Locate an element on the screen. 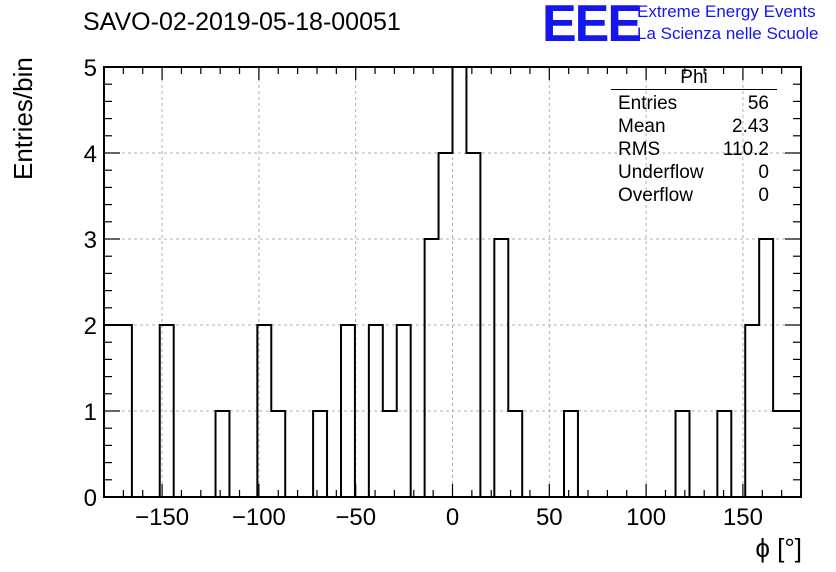 The image size is (836, 572). chart-title: SAVO-02-2019-05-18-00051 is located at coordinates (242, 22).